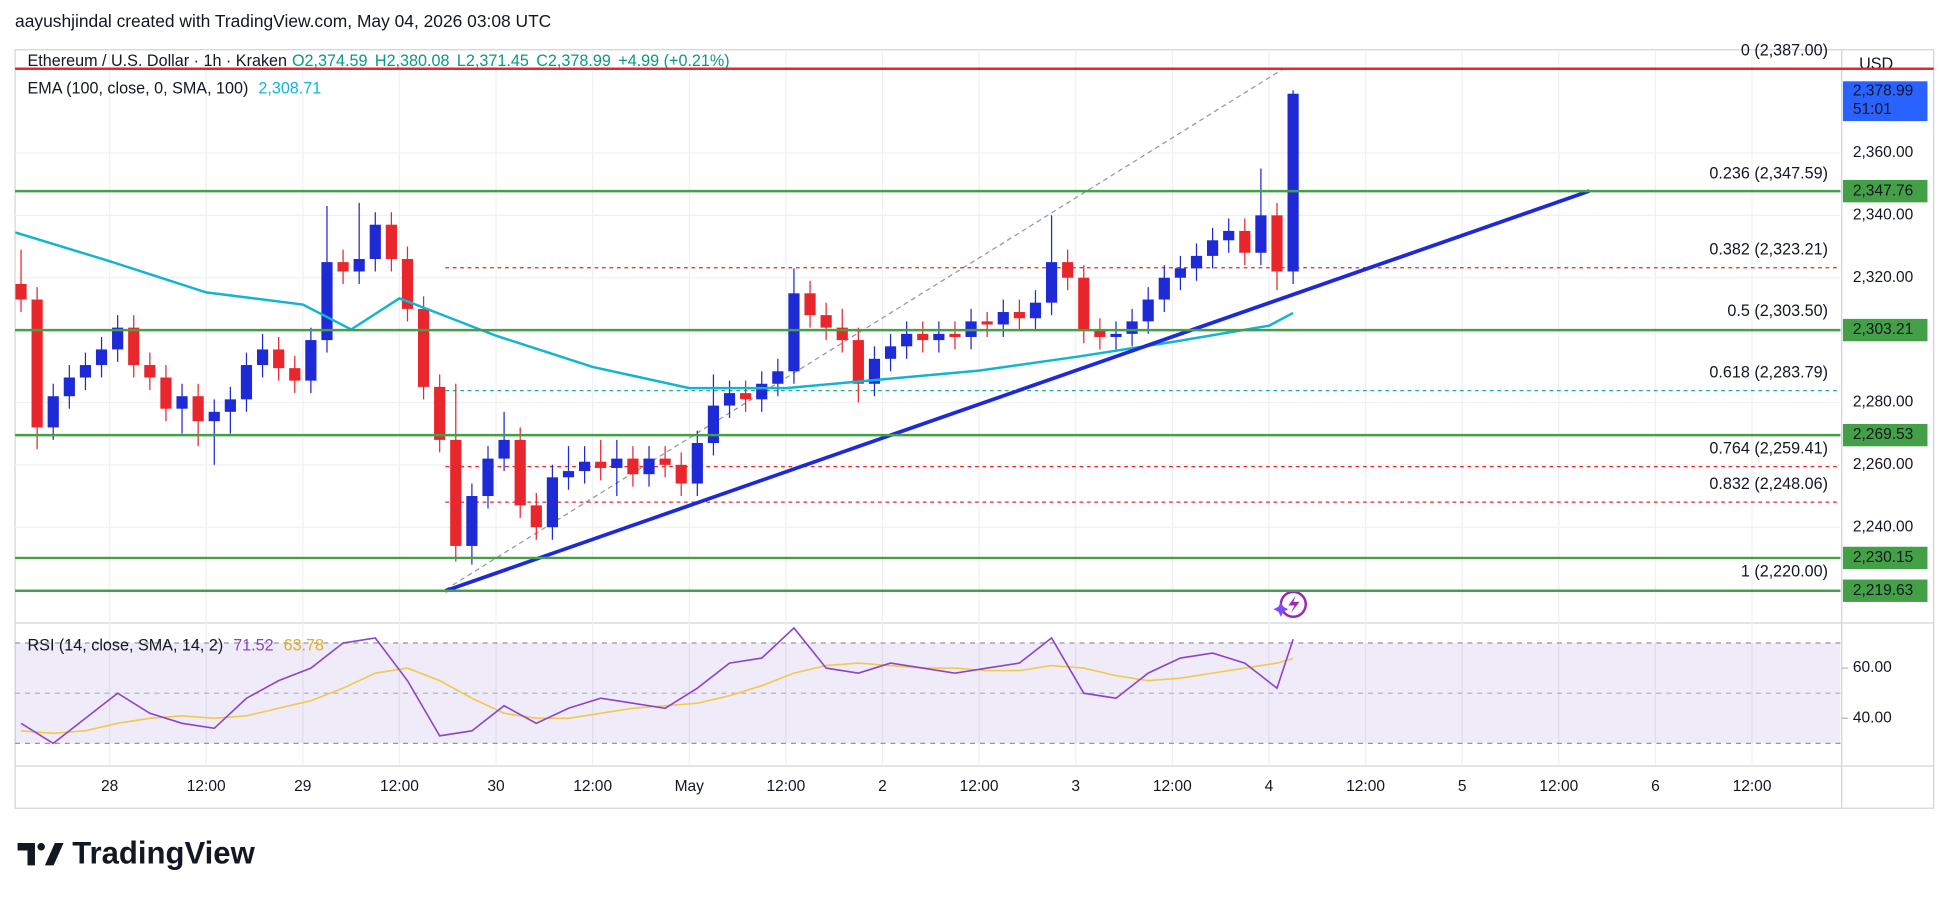 The height and width of the screenshot is (899, 1950). I want to click on rsi-header: RSI (14, close, SMA, 14, 2) 71.52 63.78, so click(176, 646).